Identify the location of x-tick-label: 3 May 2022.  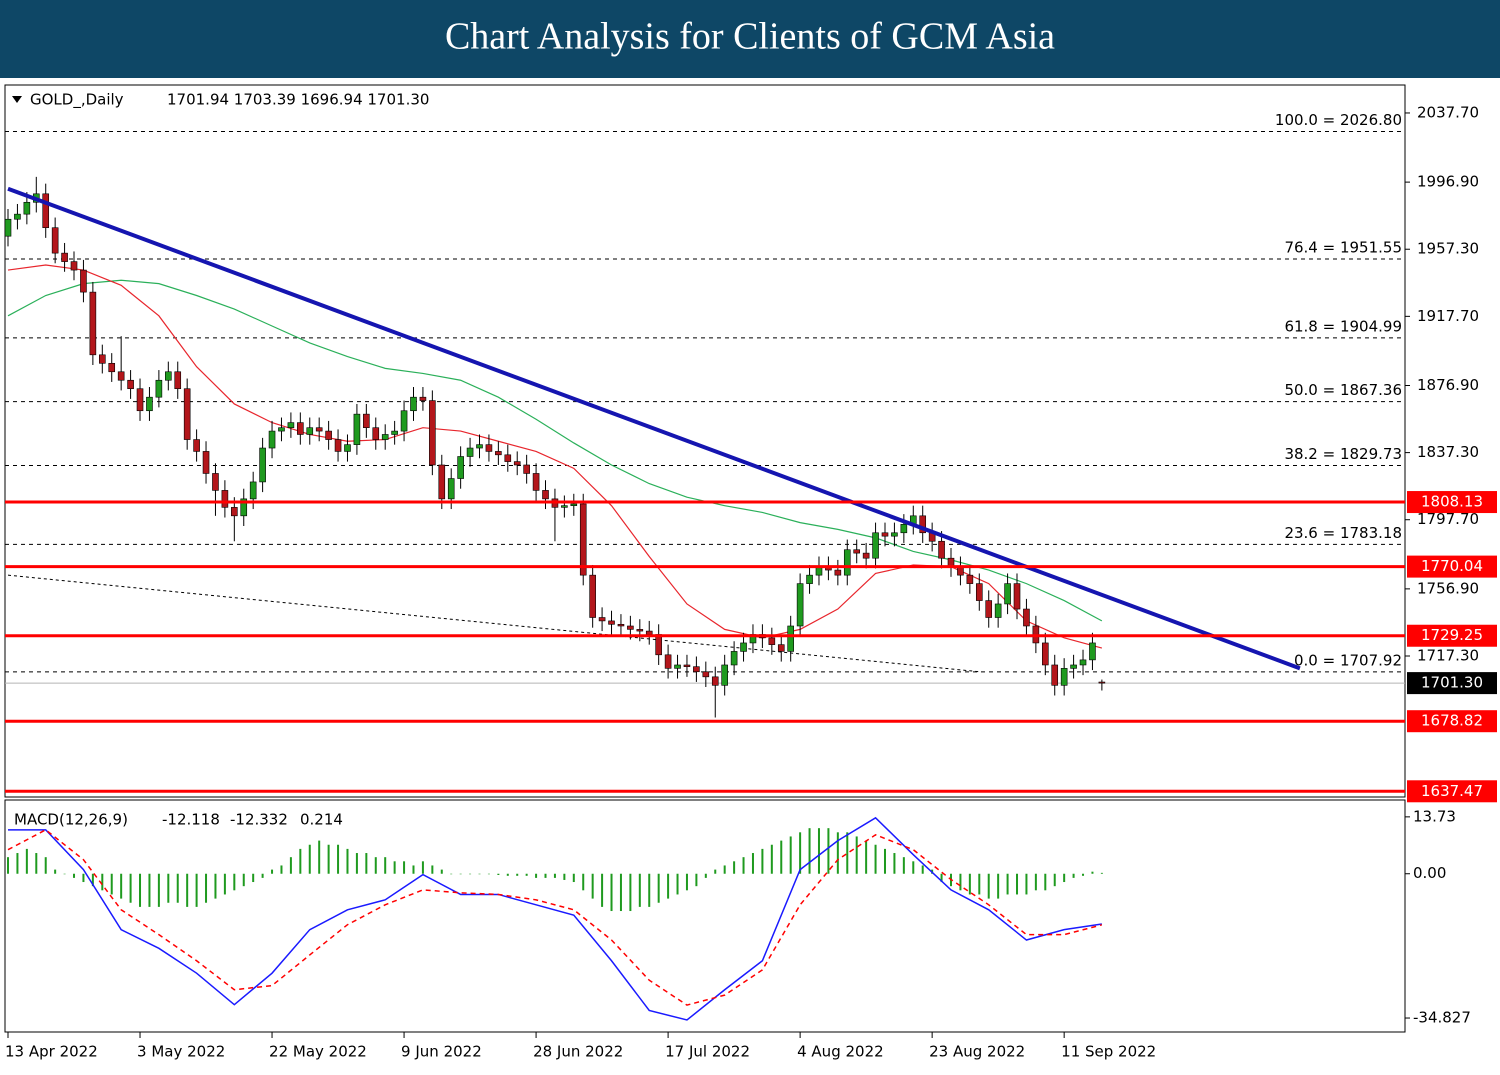
(181, 1052).